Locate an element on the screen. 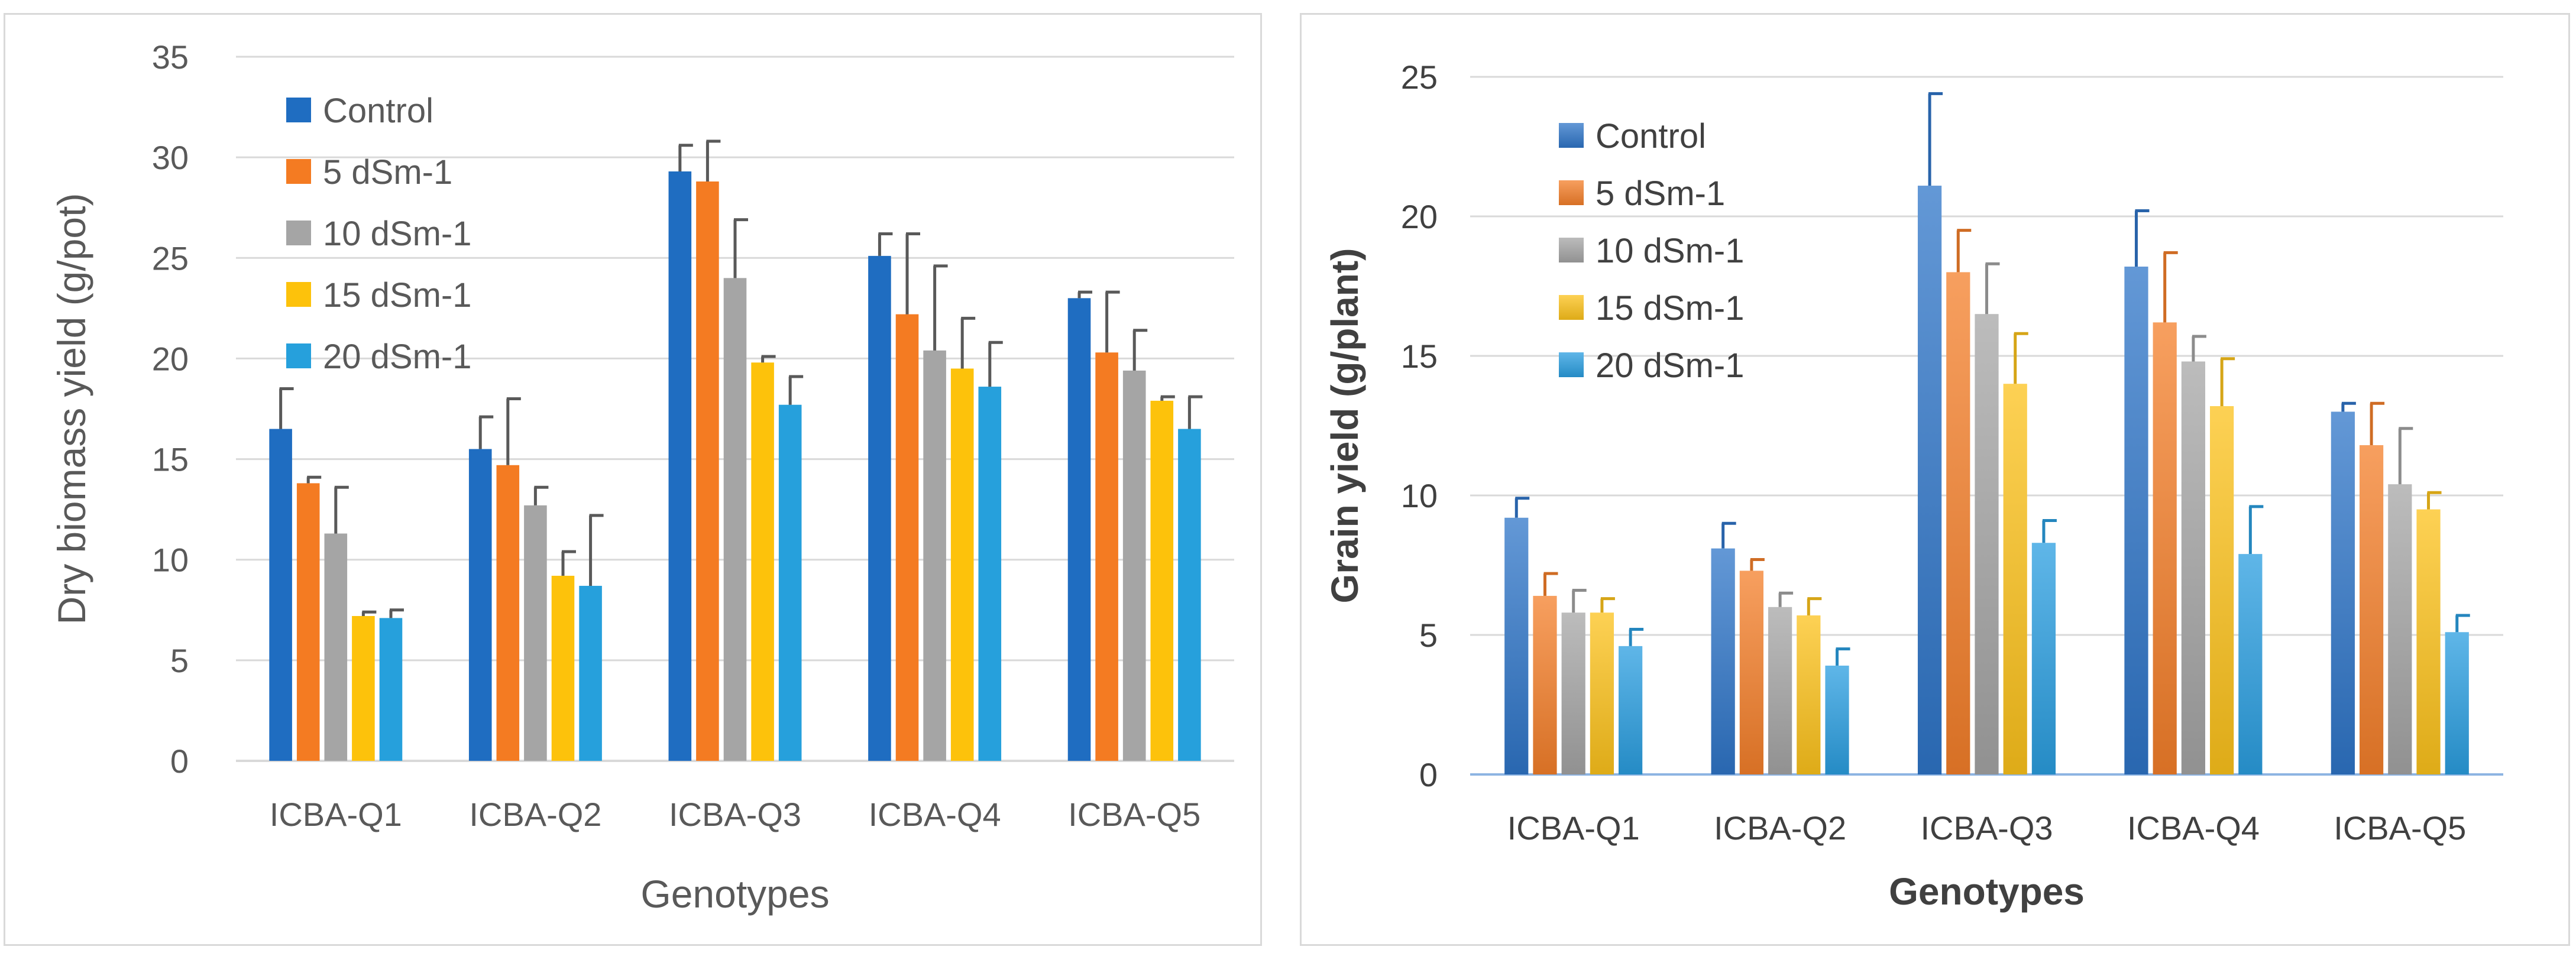  bar-20-dsm-1-icba-q2 is located at coordinates (591, 673).